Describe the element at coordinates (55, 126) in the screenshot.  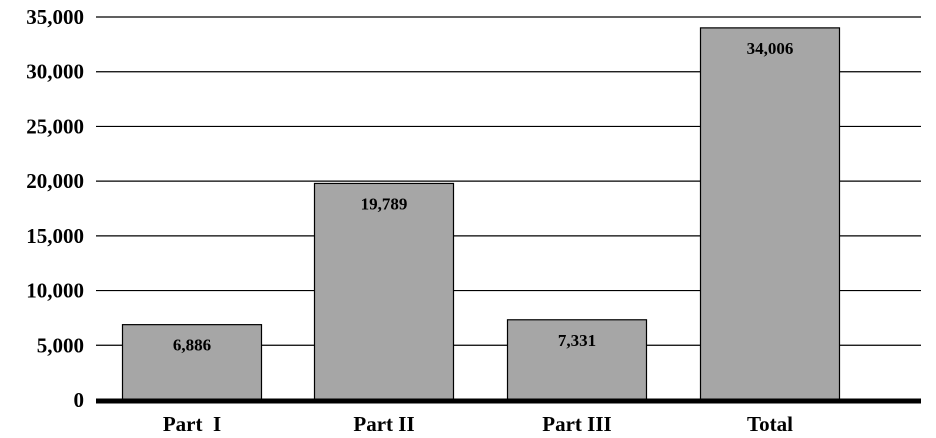
I see `y-tick-label: 25,000` at that location.